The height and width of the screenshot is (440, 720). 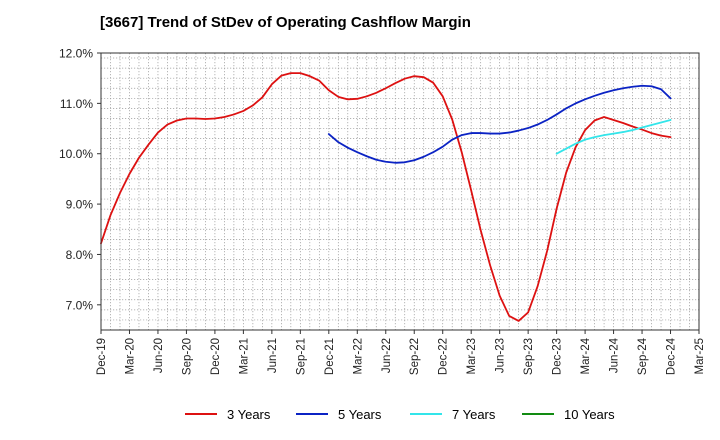 What do you see at coordinates (700, 356) in the screenshot?
I see `x-tick-label: Mar-25` at bounding box center [700, 356].